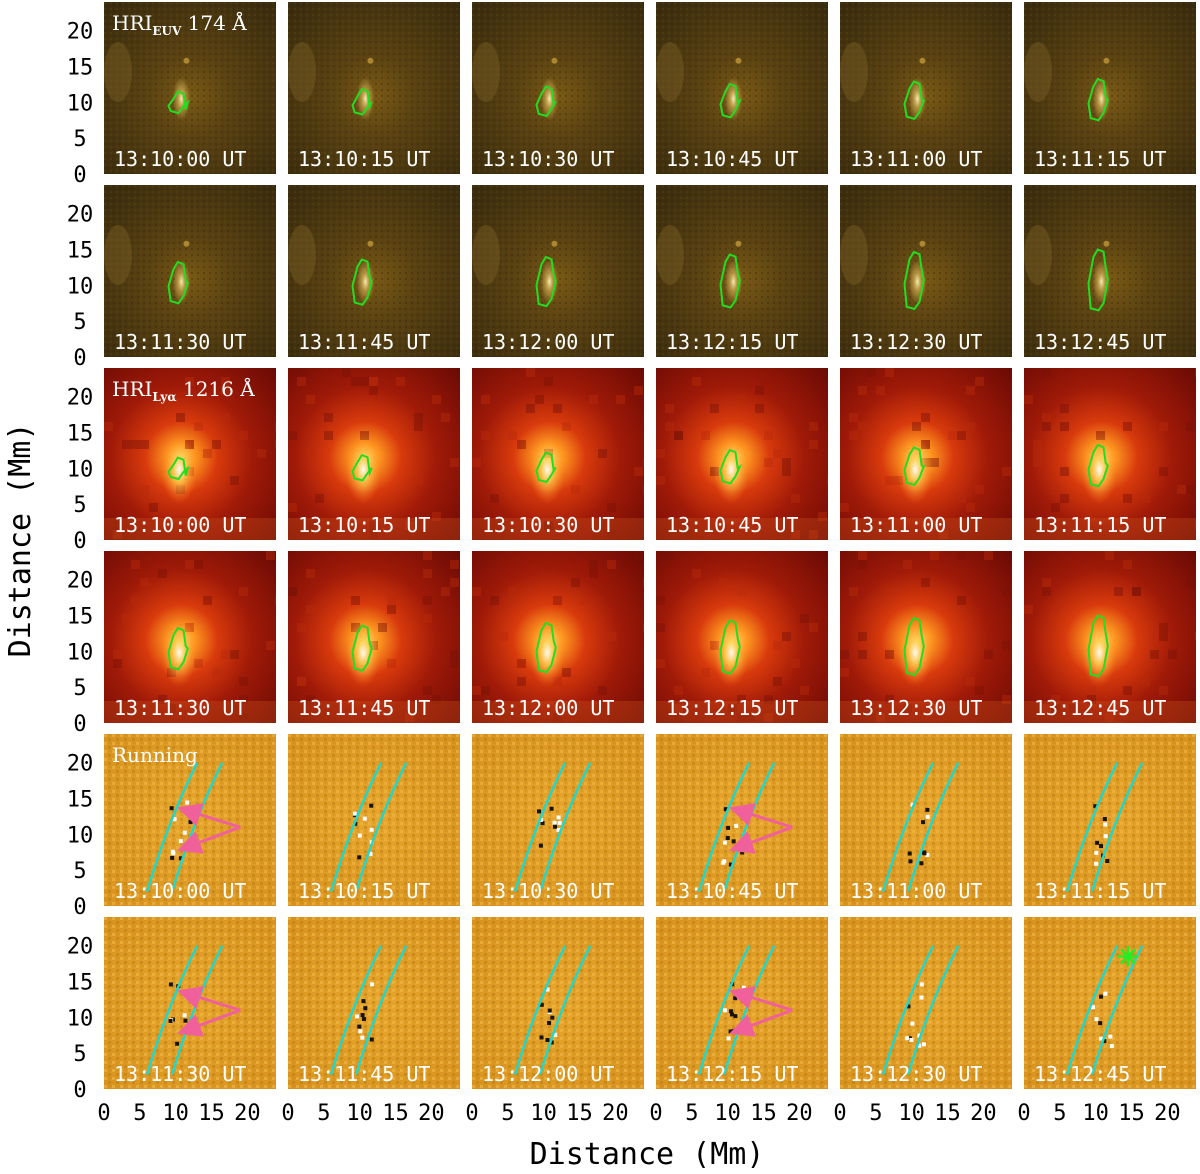  I want to click on panel-running-1-3: 13:12:15 UT, so click(742, 1003).